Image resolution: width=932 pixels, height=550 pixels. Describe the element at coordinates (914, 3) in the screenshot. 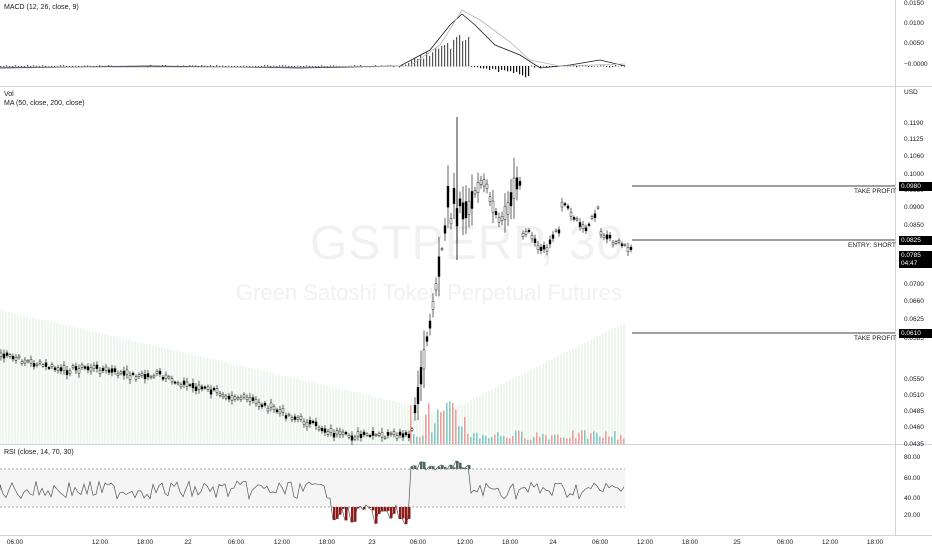

I see `macd-tick: 0.0150` at that location.